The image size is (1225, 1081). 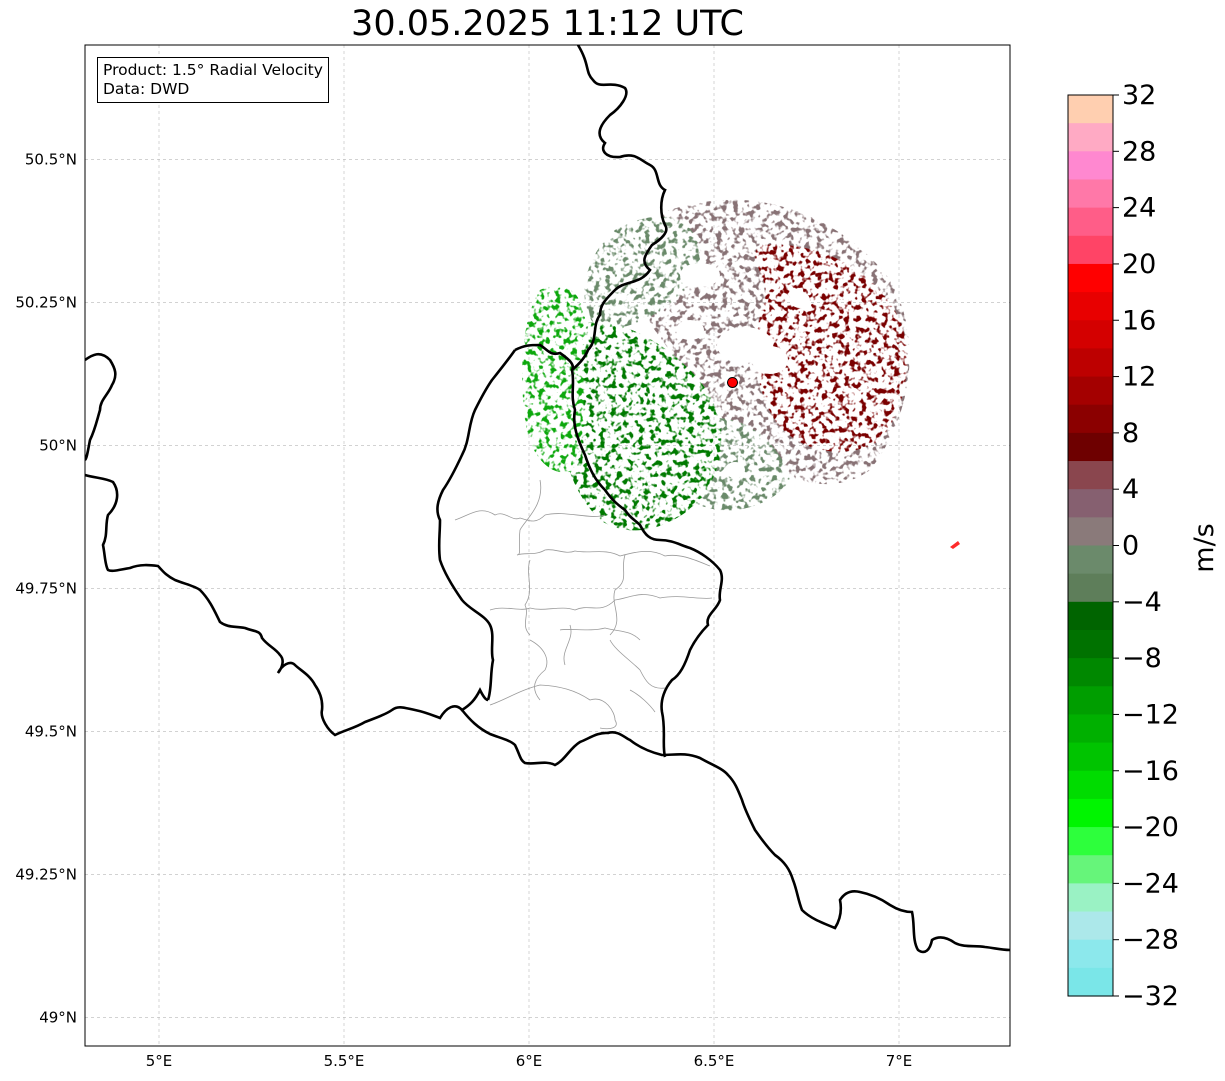 I want to click on product-line: Product: 1.5° Radial Velocity, so click(x=213, y=70).